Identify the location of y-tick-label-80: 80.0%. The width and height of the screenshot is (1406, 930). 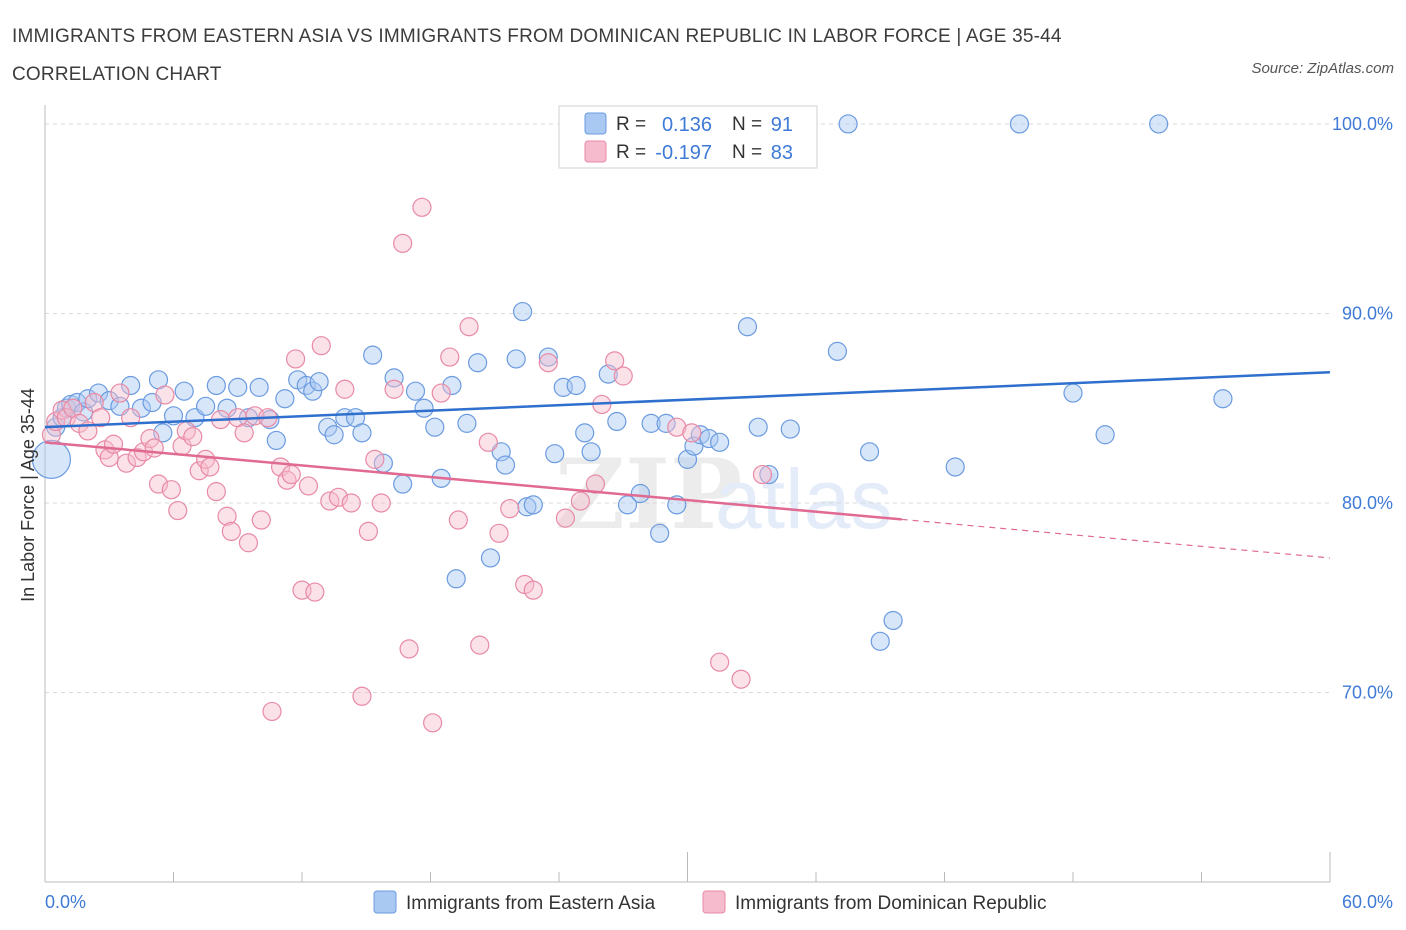
(1367, 503).